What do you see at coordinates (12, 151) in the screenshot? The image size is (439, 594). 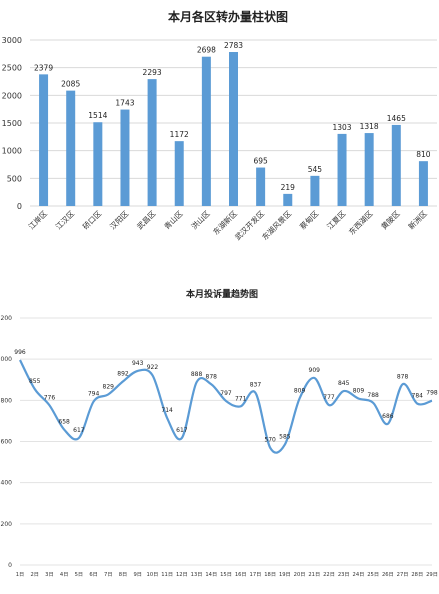 I see `bar-ytick-label: 1000` at bounding box center [12, 151].